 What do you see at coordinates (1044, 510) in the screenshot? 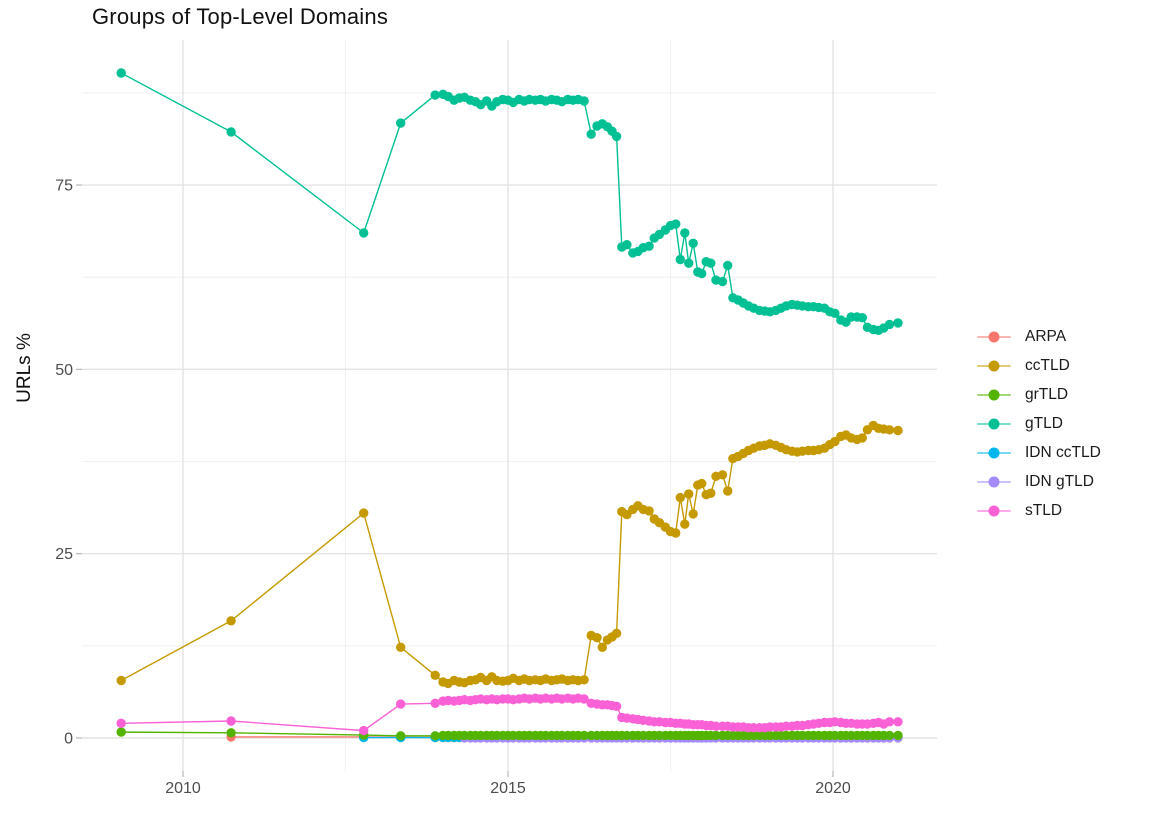
I see `legend-label: sTLD` at bounding box center [1044, 510].